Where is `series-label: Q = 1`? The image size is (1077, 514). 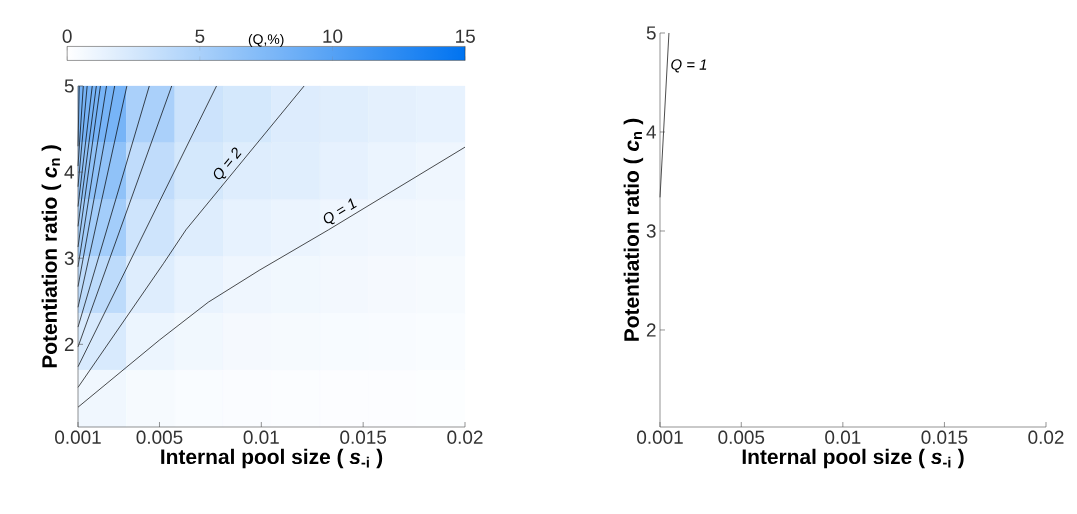
series-label: Q = 1 is located at coordinates (689, 66).